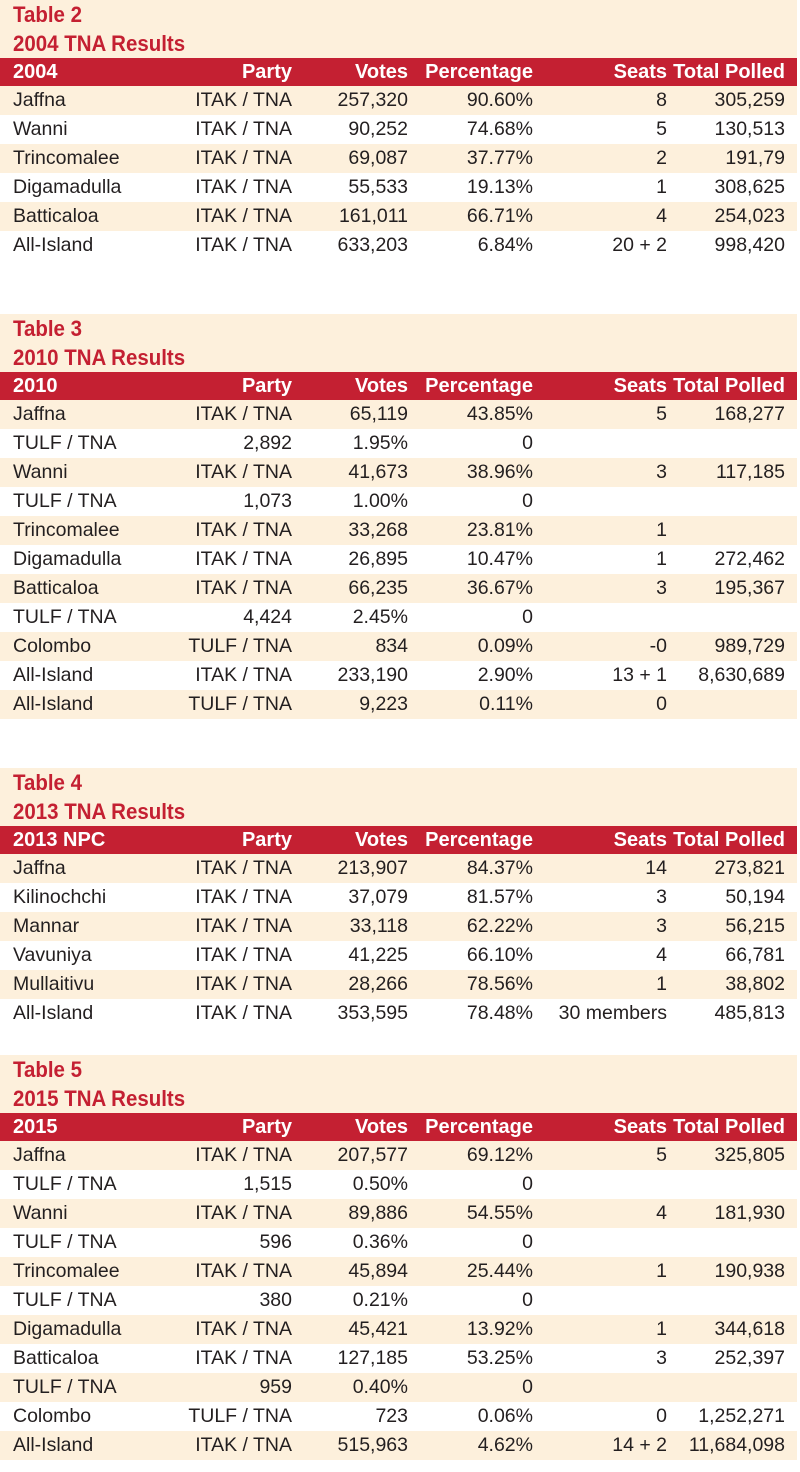 This screenshot has height=1472, width=800. Describe the element at coordinates (378, 1213) in the screenshot. I see `row-votes-cell: 89,886` at that location.